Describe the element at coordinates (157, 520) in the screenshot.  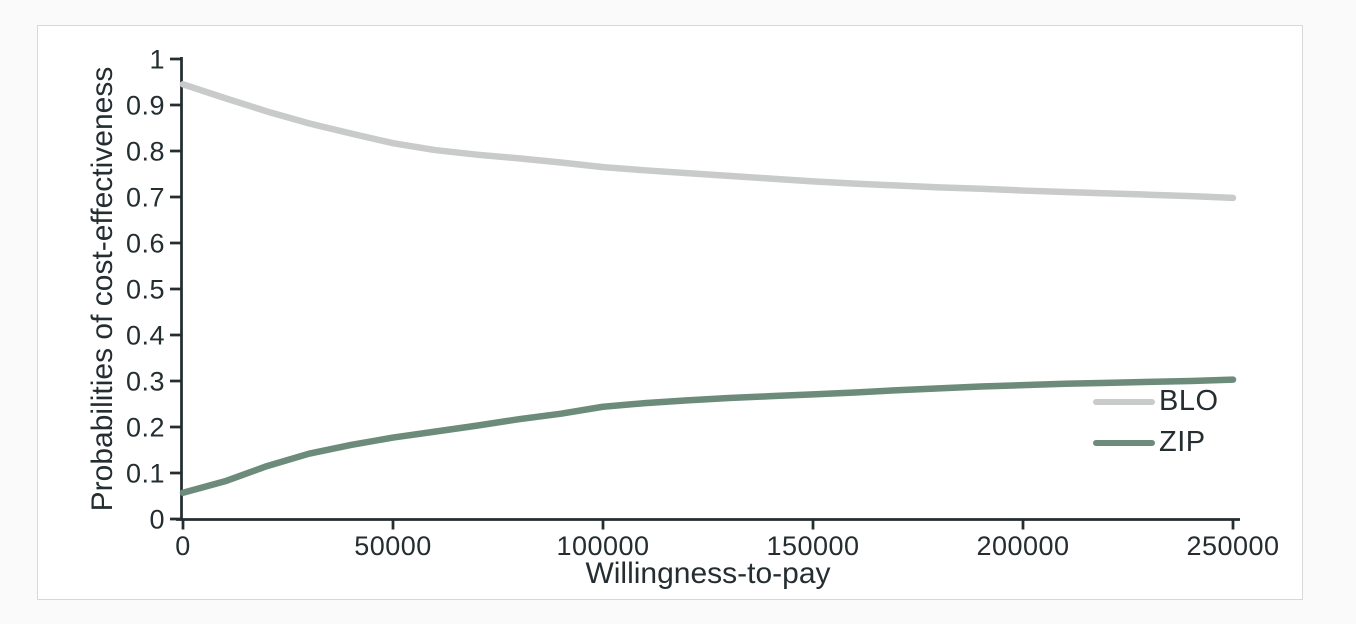
I see `y-tick-label: 0` at that location.